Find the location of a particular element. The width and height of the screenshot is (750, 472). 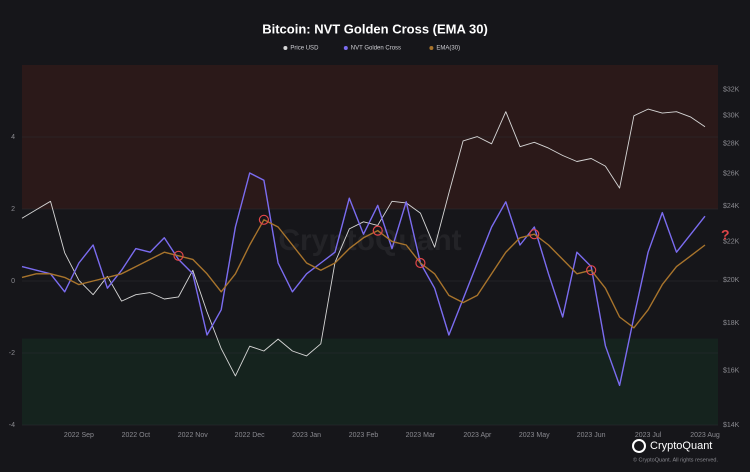

y2-tick-label: $20K is located at coordinates (731, 280).